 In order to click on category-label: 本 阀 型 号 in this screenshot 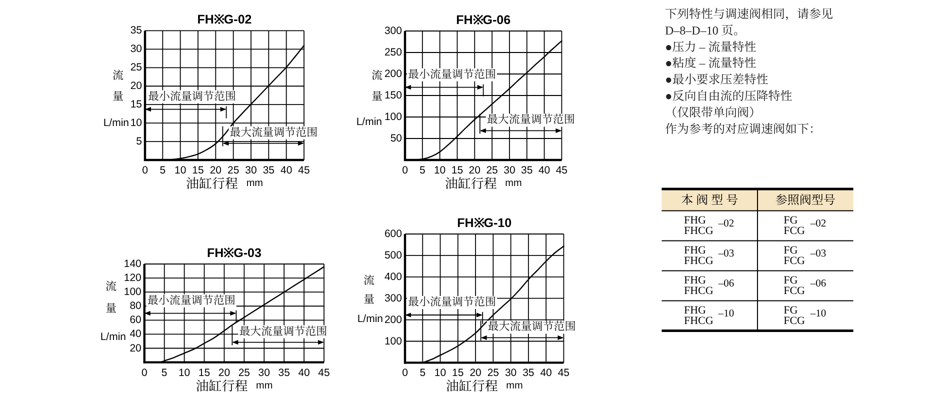, I will do `click(709, 199)`.